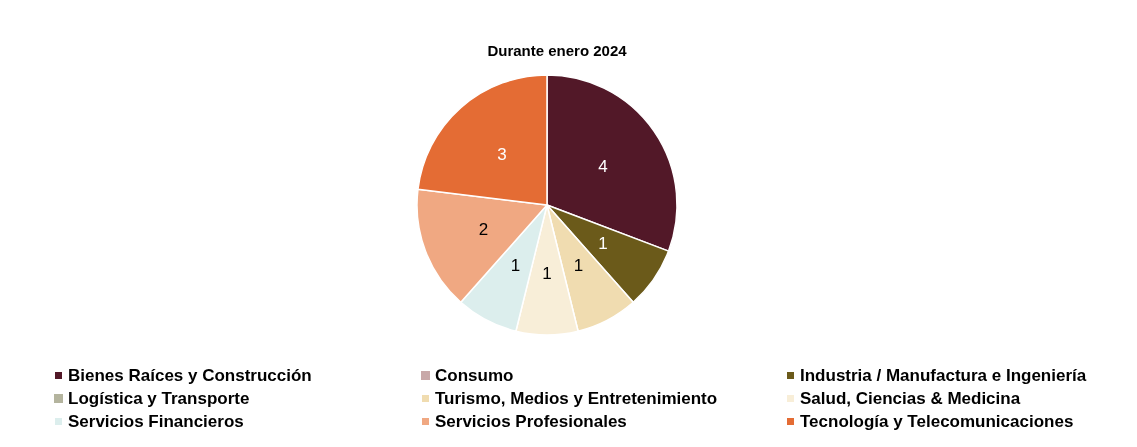 This screenshot has height=447, width=1137. What do you see at coordinates (937, 421) in the screenshot?
I see `legend-label: Tecnología y Telecomunicaciones` at bounding box center [937, 421].